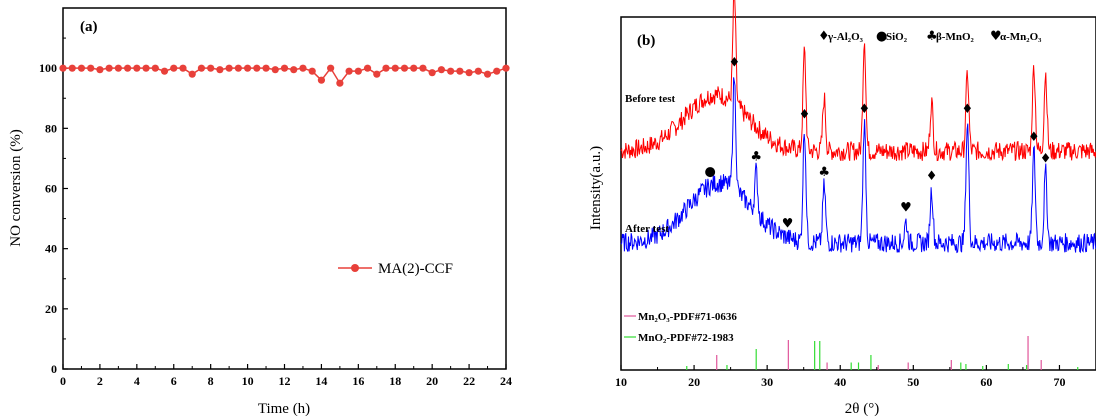 The height and width of the screenshot is (418, 1096). Describe the element at coordinates (680, 327) in the screenshot. I see `panel-b-reference-legend: Mn₂O₃-PDF#71-0636 MnO₂-PDF#72-1983` at that location.